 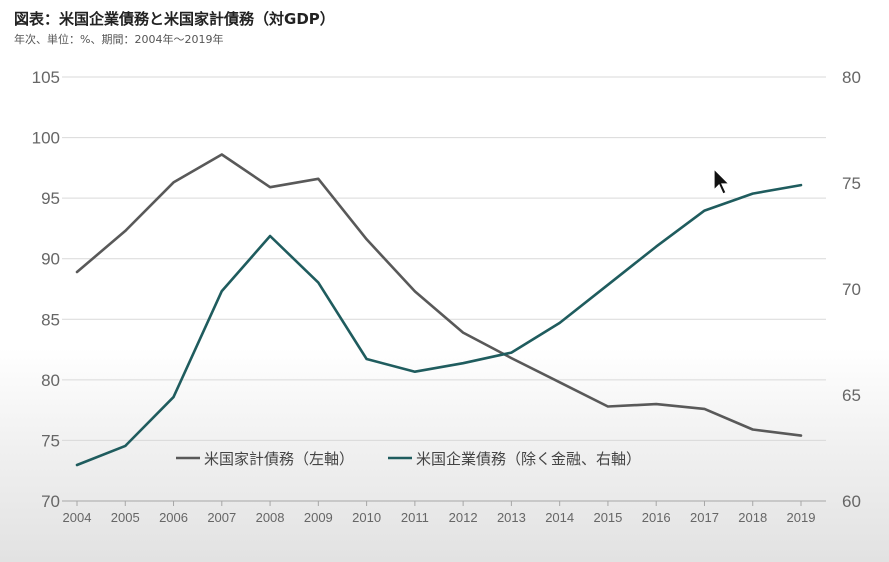 What do you see at coordinates (511, 517) in the screenshot?
I see `x-tick-label: 2013` at bounding box center [511, 517].